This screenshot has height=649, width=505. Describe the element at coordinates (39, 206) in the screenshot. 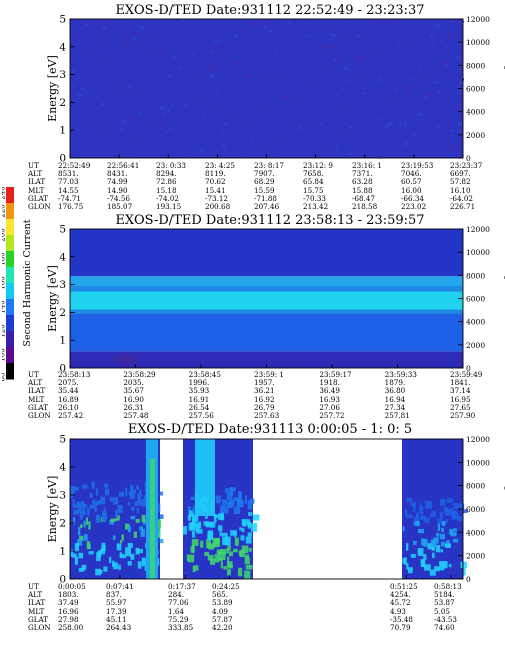

I see `ephemeris-row-label: GLON` at that location.